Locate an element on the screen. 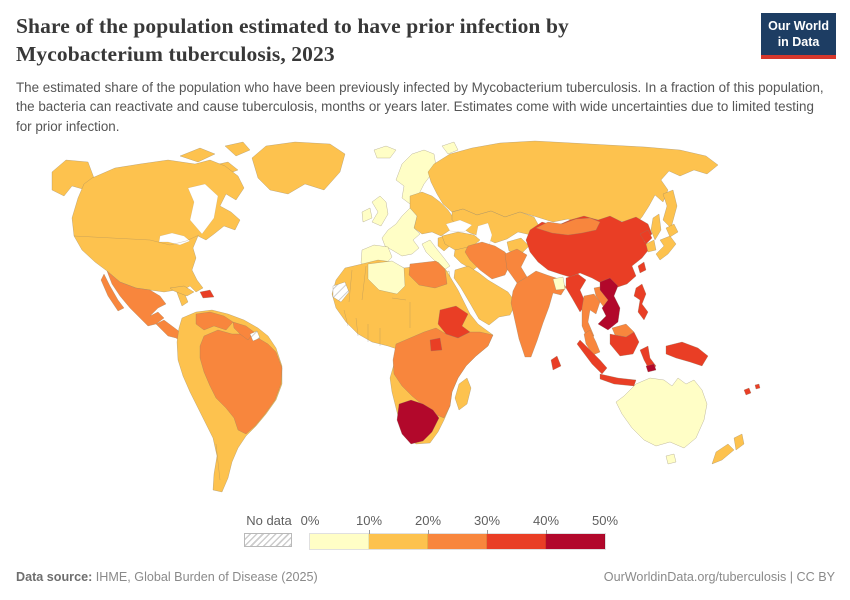  region-north-america is located at coordinates (158, 233).